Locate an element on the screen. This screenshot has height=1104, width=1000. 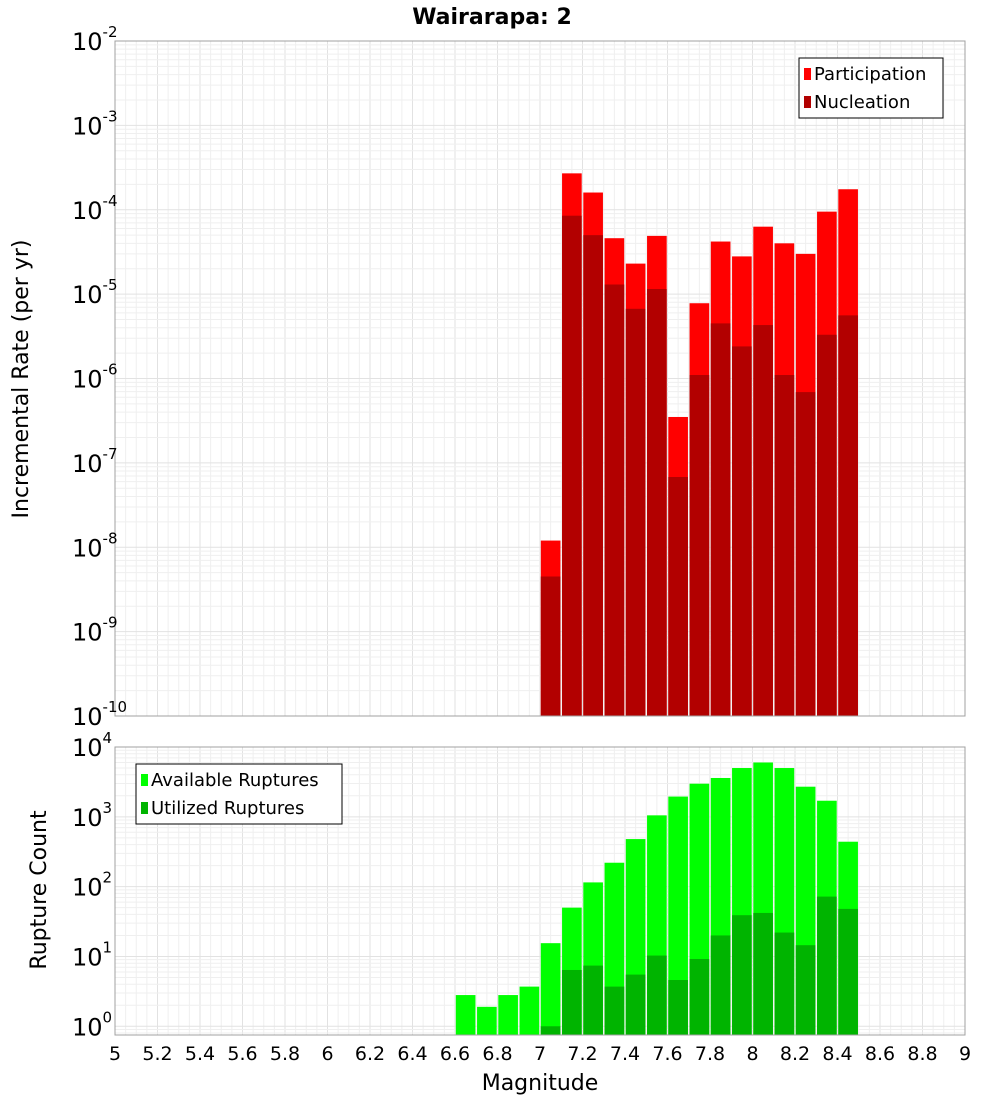
x-tick-label: 5.6 is located at coordinates (242, 1054).